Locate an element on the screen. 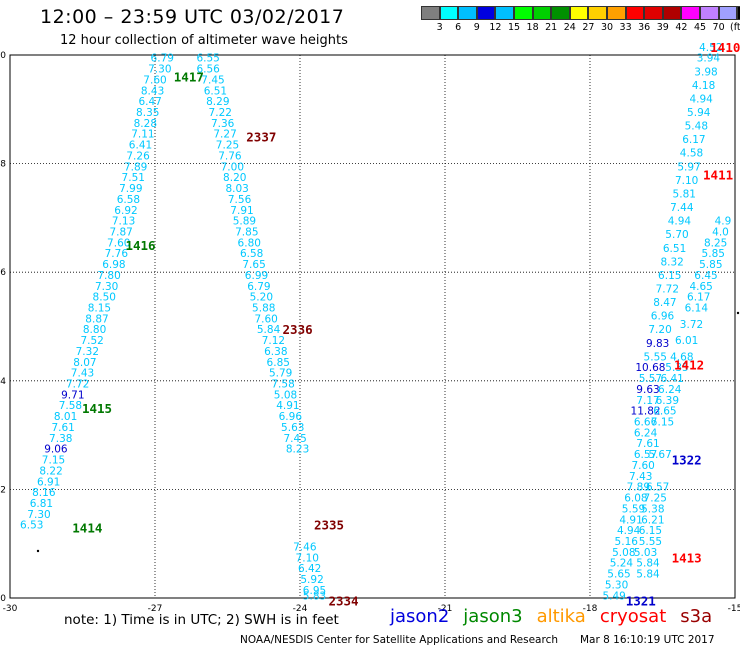 Image resolution: width=740 pixels, height=650 pixels. wave-height-label: 5.79 is located at coordinates (280, 374).